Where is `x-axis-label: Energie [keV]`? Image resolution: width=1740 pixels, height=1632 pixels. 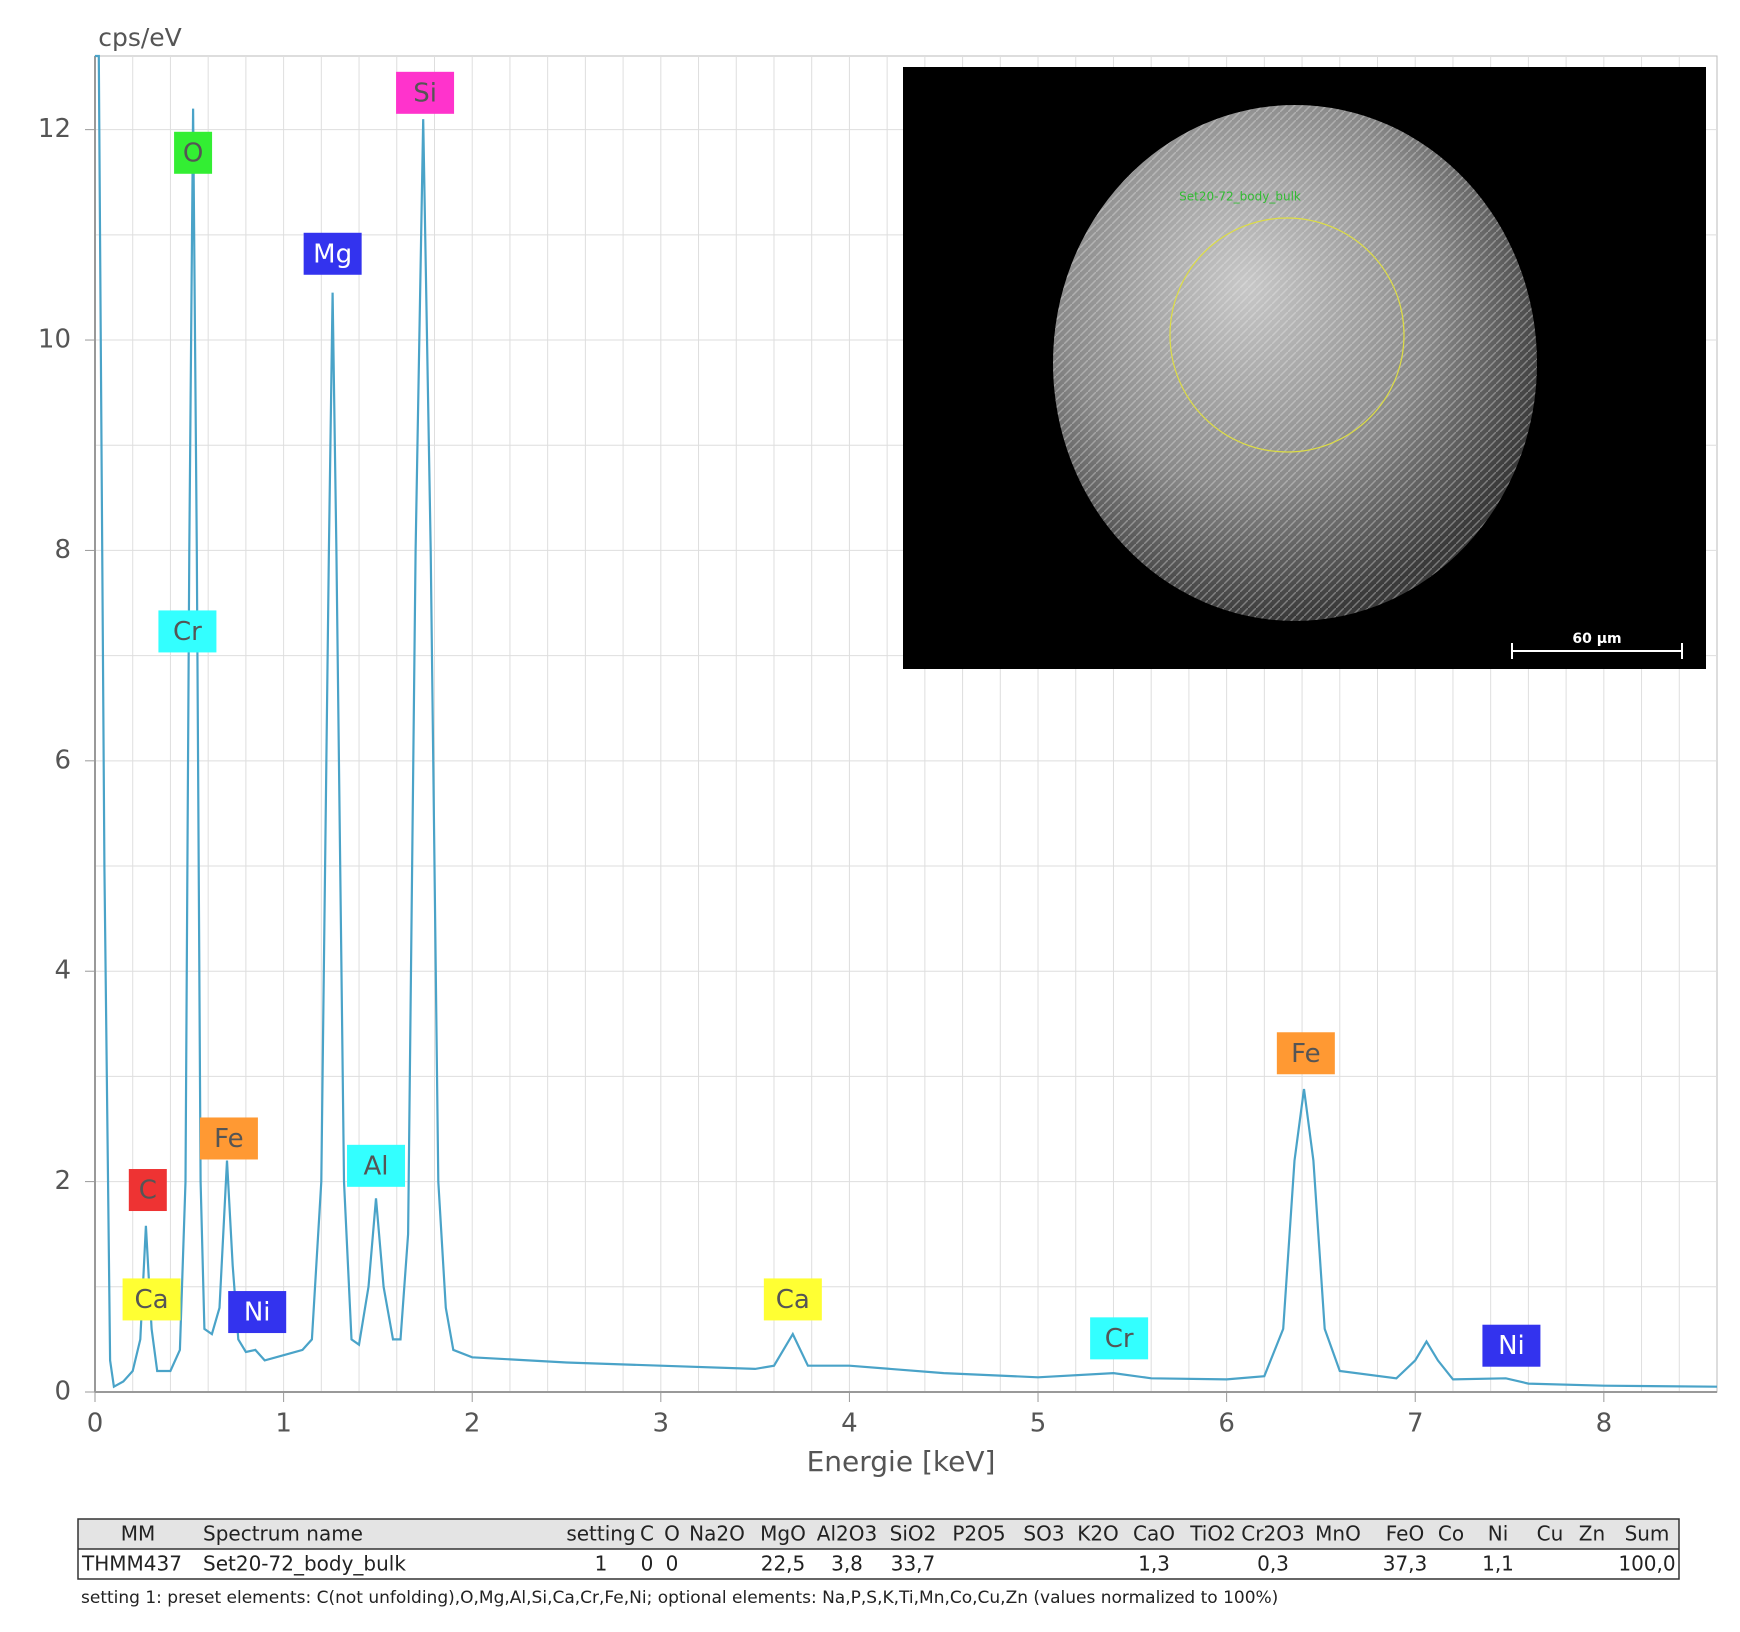 x-axis-label: Energie [keV] is located at coordinates (901, 1461).